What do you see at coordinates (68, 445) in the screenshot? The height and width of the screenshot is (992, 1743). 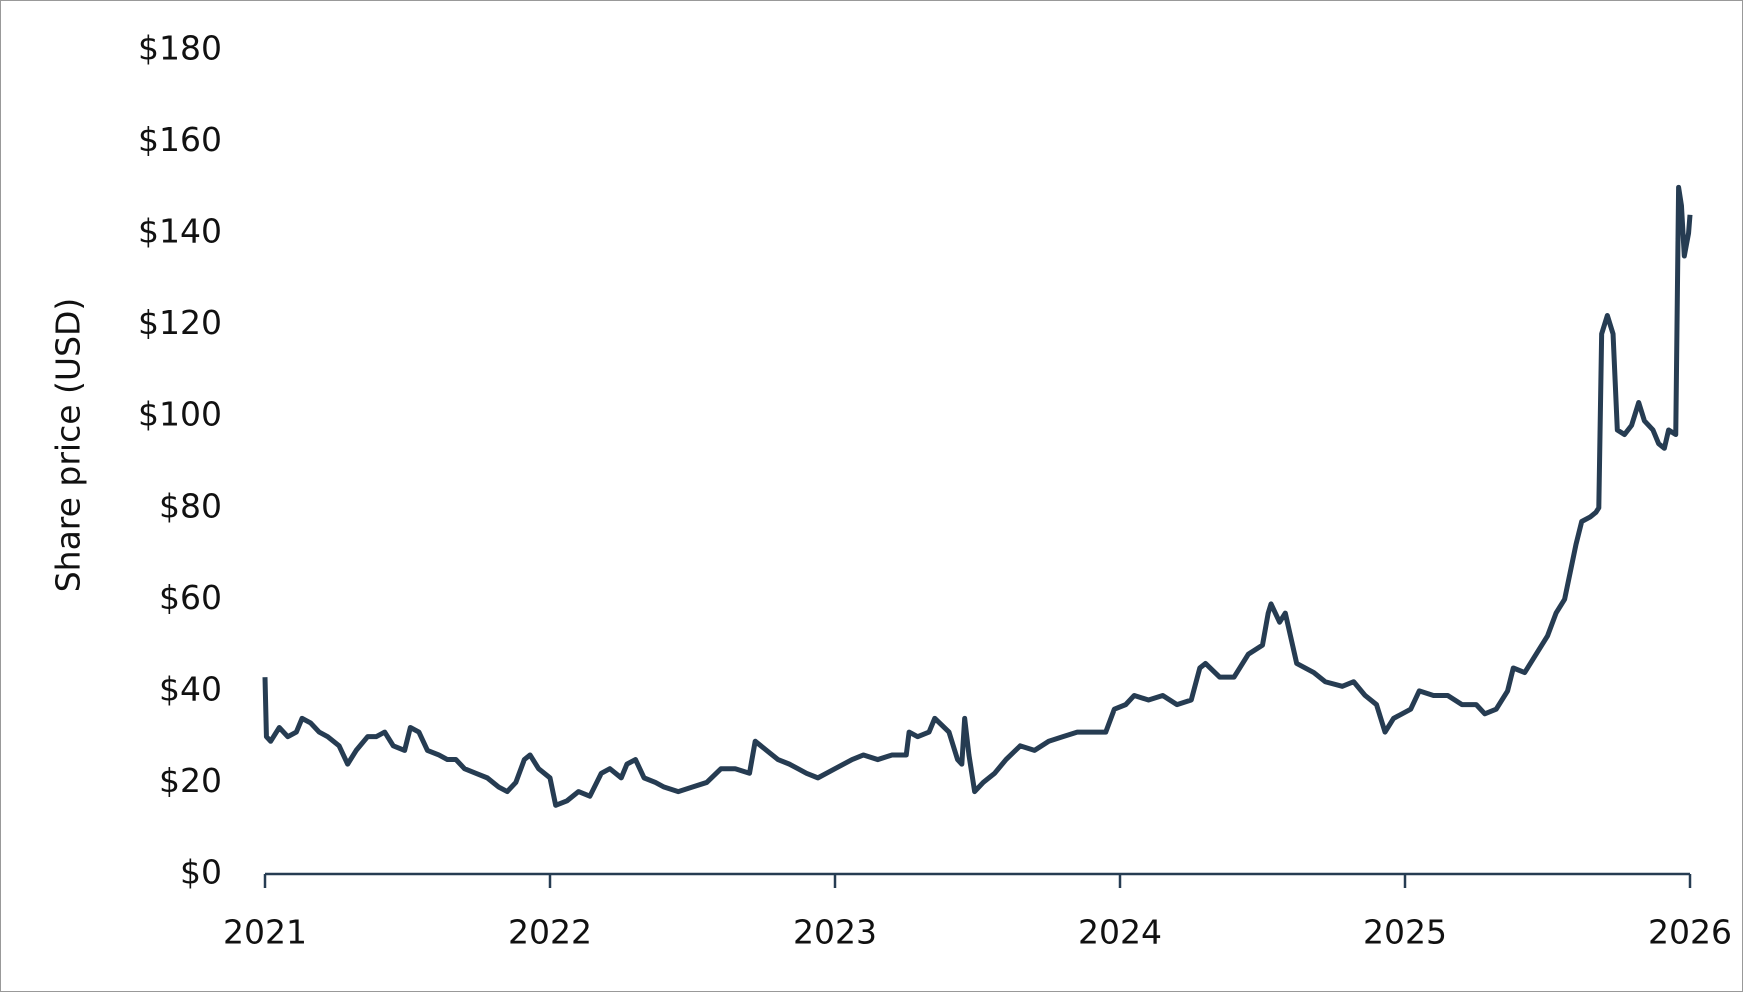 I see `y-axis-label: Share price (USD)` at bounding box center [68, 445].